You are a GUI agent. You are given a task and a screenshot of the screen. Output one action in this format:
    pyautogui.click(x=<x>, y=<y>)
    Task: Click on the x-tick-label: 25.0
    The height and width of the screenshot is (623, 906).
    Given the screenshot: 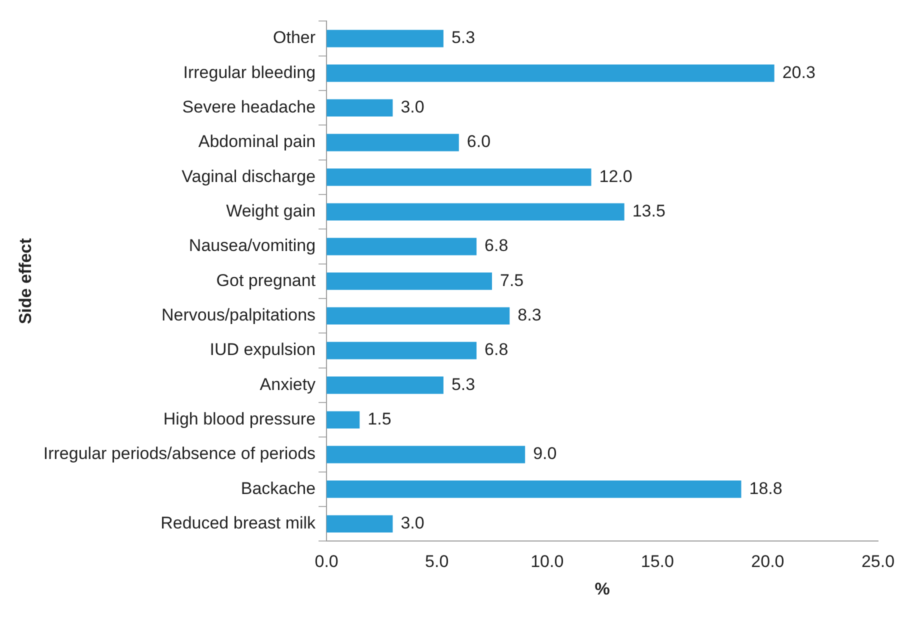 What is the action you would take?
    pyautogui.click(x=878, y=562)
    